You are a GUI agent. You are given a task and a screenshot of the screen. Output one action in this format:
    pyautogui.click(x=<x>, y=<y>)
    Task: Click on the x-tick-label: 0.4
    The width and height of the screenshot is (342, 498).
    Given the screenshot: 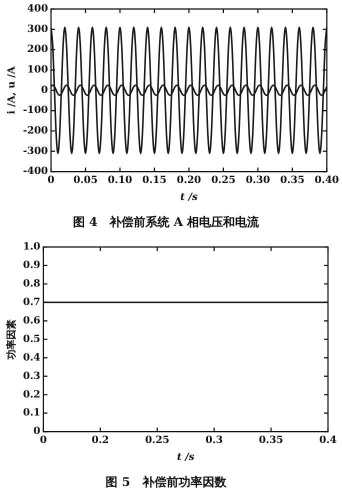 What is the action you would take?
    pyautogui.click(x=328, y=440)
    